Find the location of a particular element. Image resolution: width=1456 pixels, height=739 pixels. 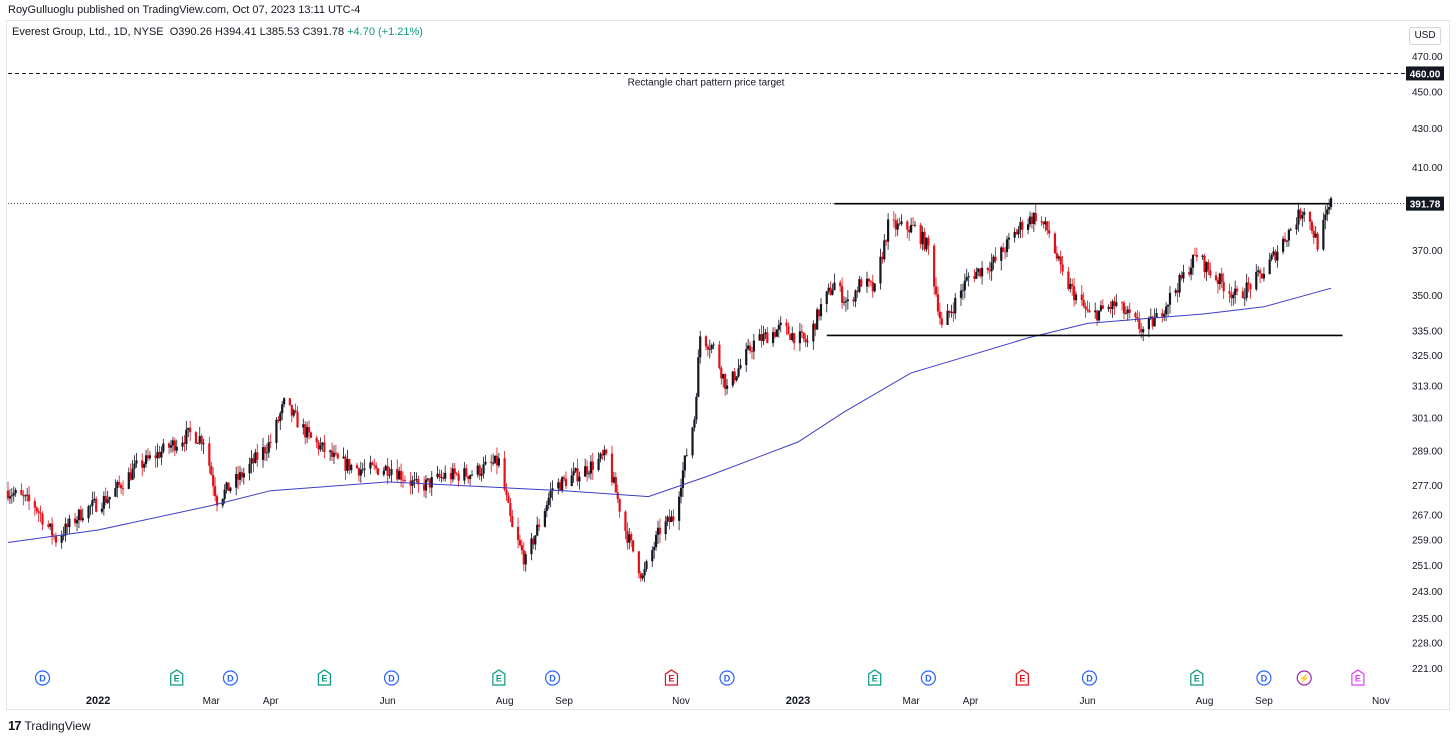

split-marker-icon is located at coordinates (1304, 678).